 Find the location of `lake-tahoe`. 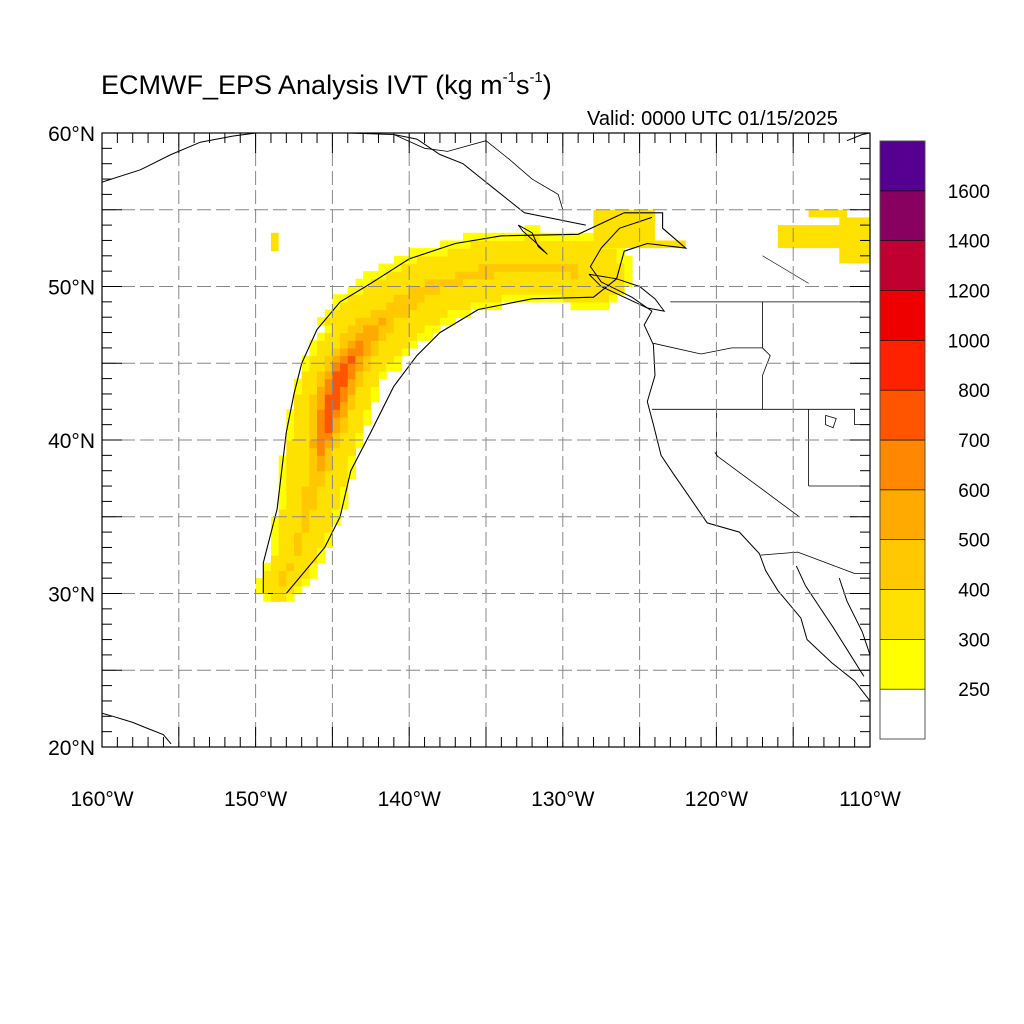

lake-tahoe is located at coordinates (716, 455).